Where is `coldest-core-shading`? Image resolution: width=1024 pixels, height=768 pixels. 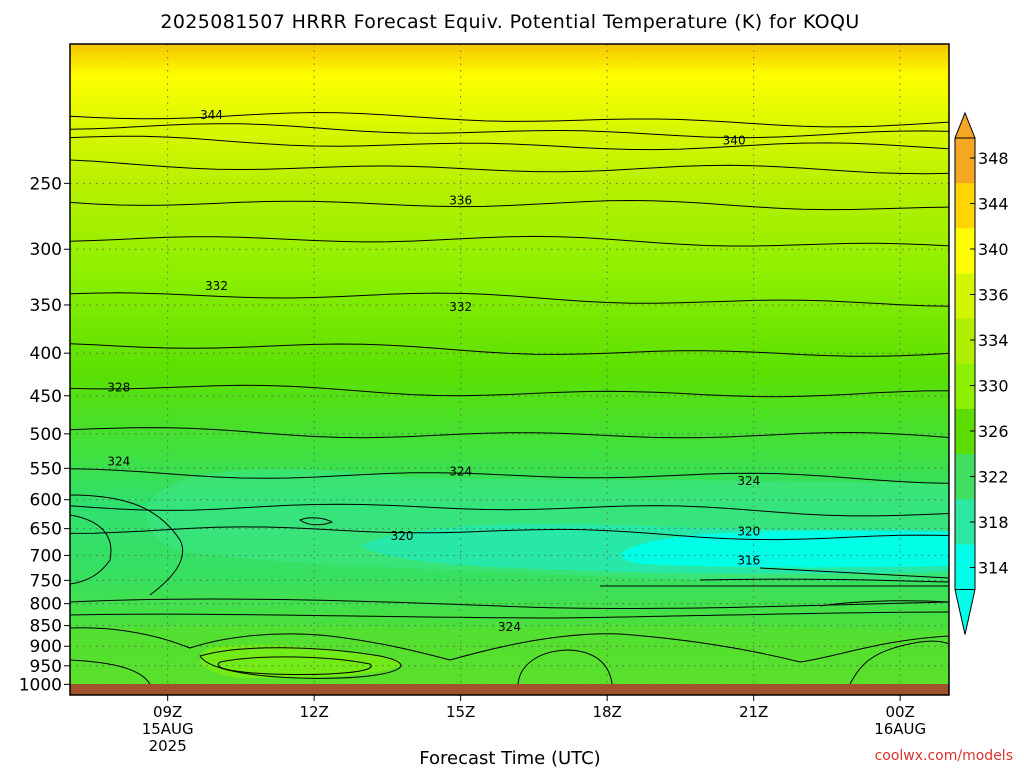 coldest-core-shading is located at coordinates (785, 549).